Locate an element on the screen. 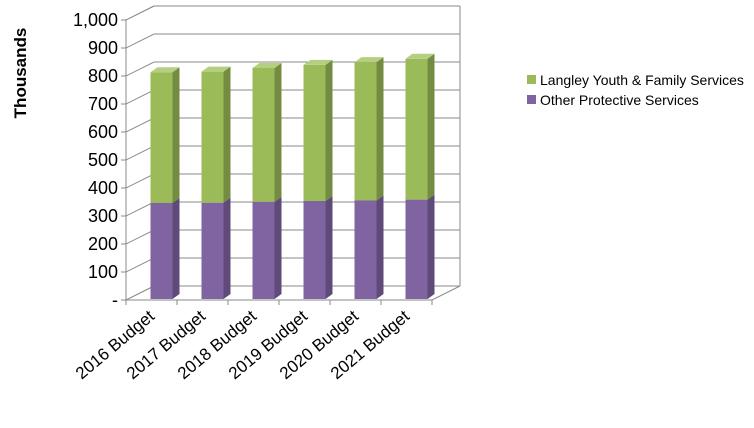 This screenshot has width=754, height=428. y-tick-label: 800 is located at coordinates (103, 76).